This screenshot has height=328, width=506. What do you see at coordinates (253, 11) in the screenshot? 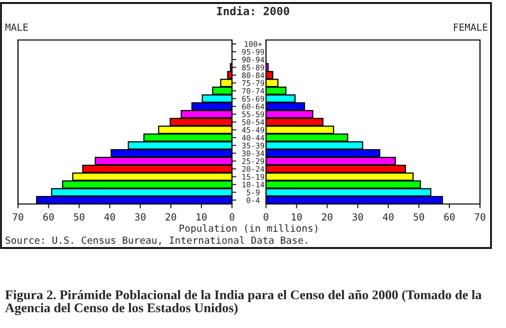
I see `chart-title: India: 2000` at bounding box center [253, 11].